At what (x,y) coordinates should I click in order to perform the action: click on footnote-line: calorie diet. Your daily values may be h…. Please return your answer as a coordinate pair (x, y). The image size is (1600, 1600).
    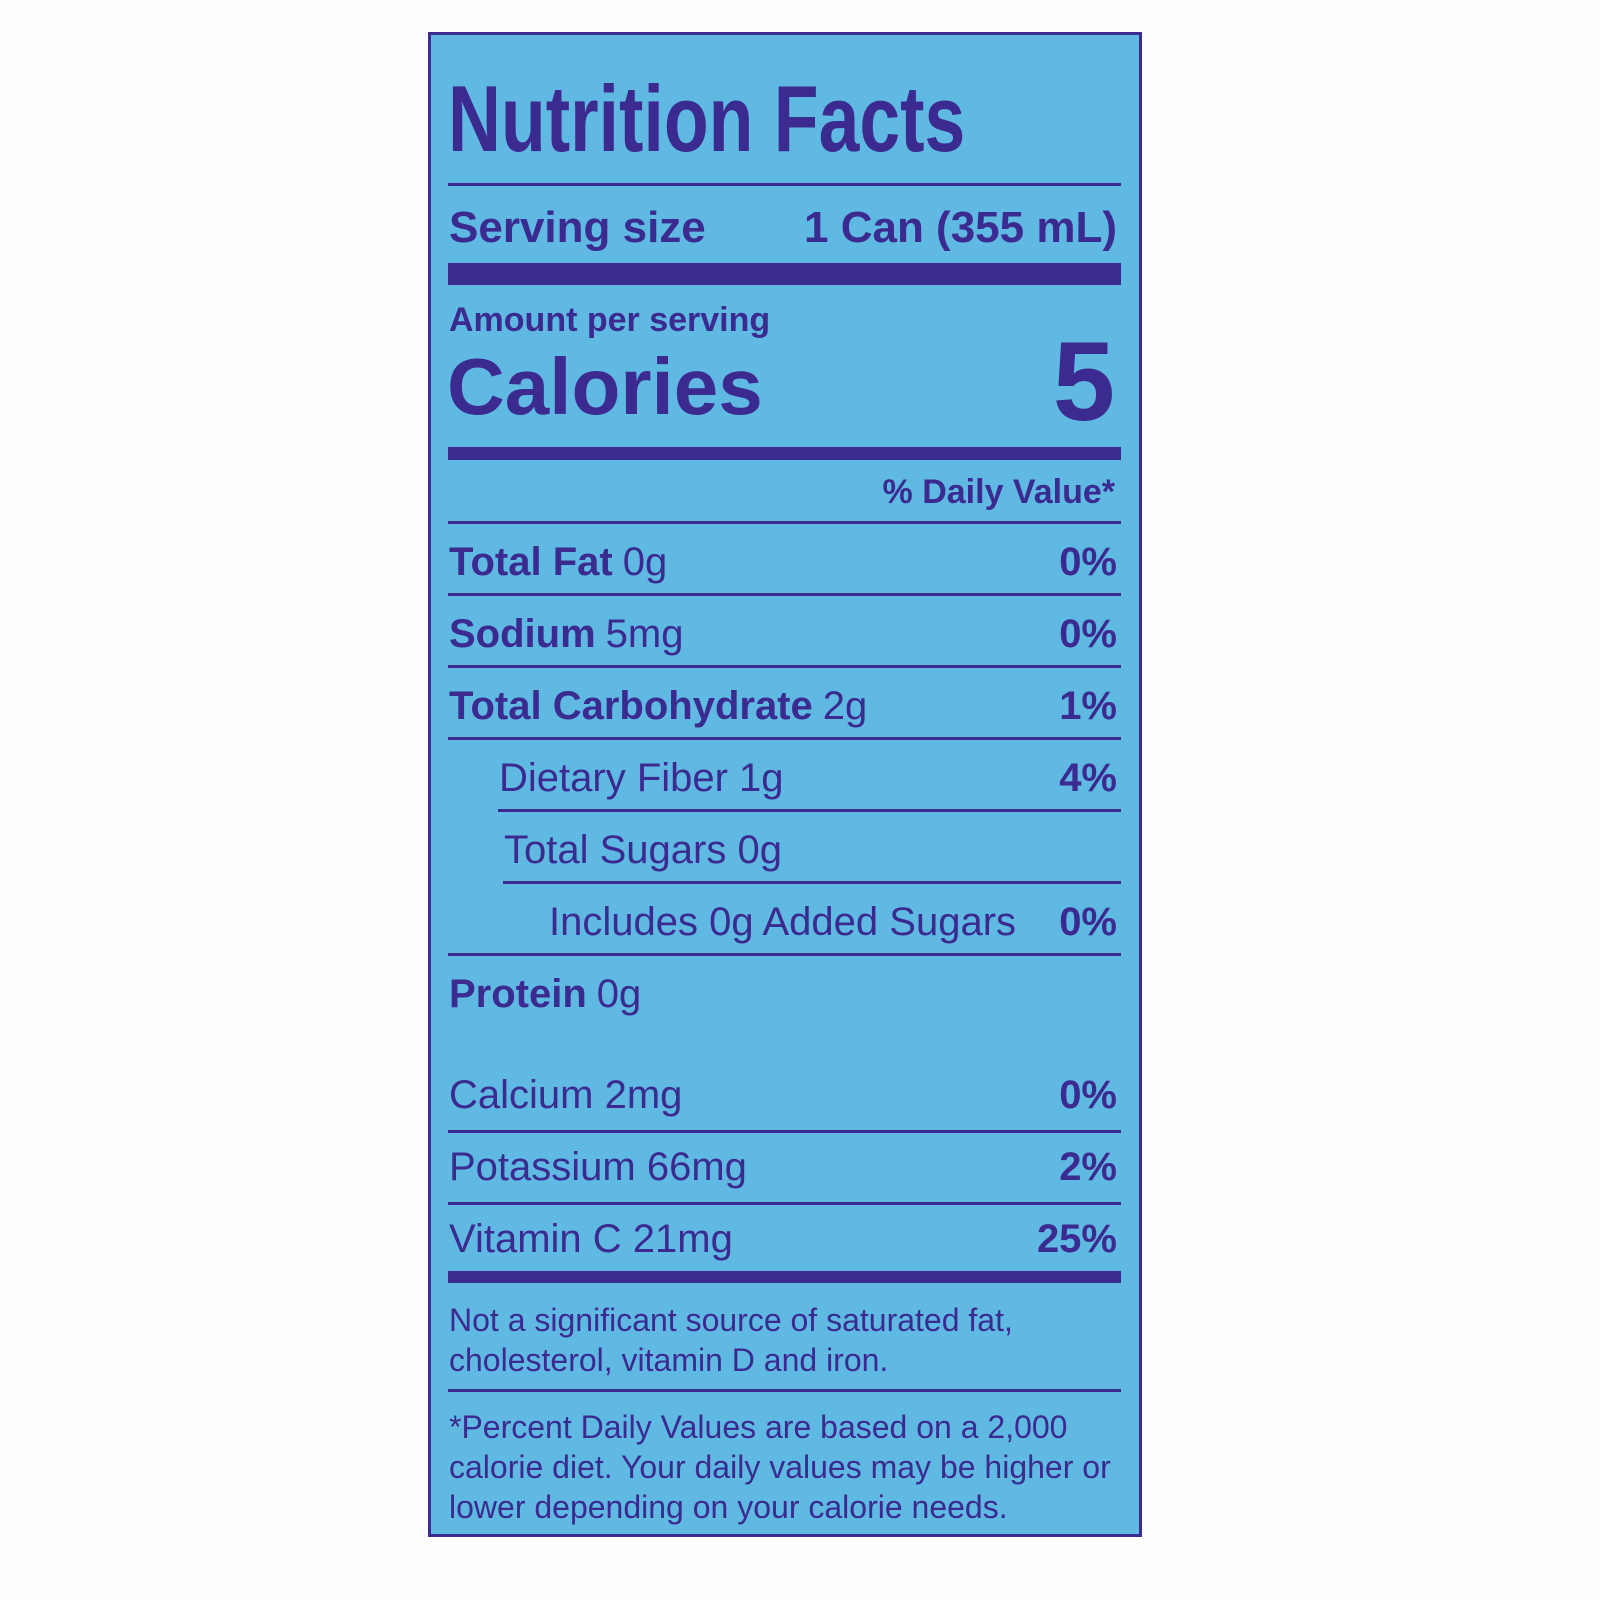
    Looking at the image, I should click on (780, 1467).